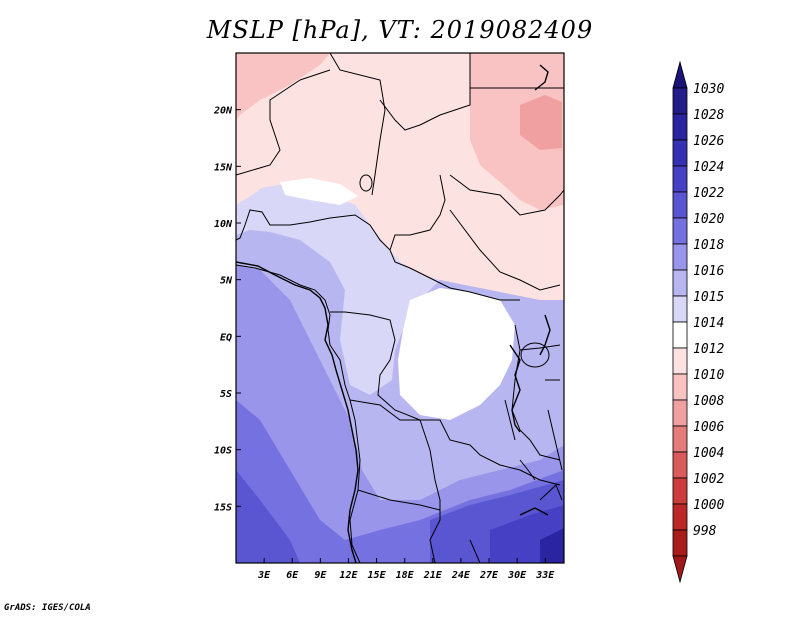  I want to click on lat-tick-label: 10N, so click(223, 224).